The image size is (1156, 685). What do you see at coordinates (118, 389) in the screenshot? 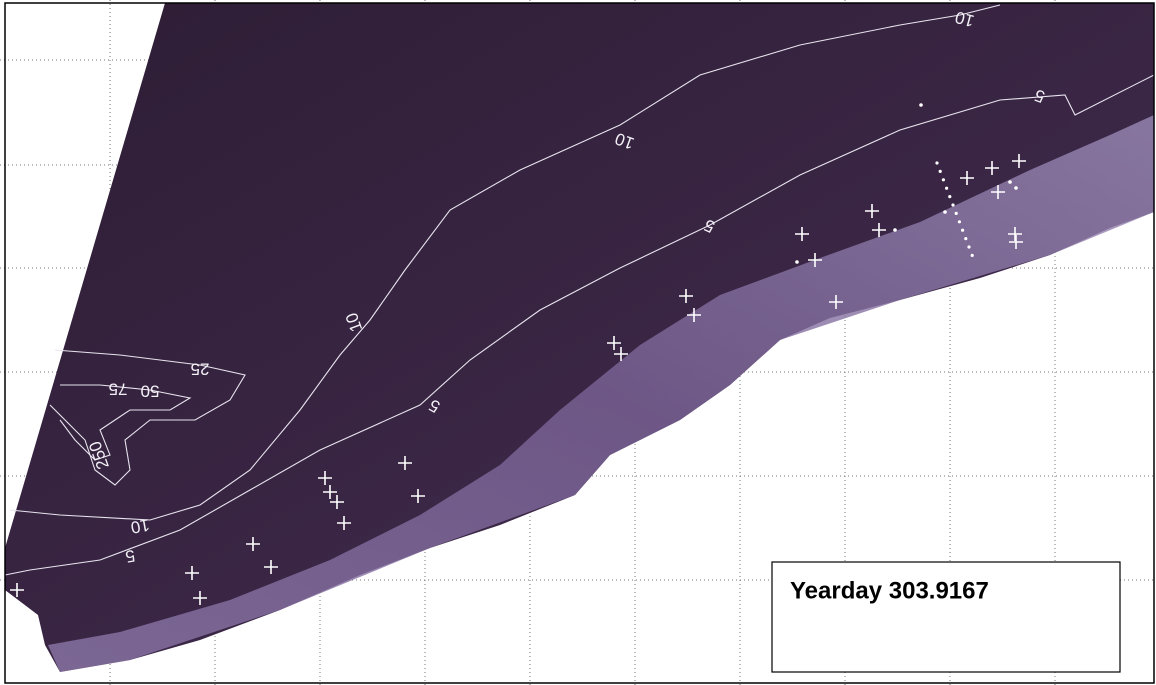
I see `contour-label: 75` at bounding box center [118, 389].